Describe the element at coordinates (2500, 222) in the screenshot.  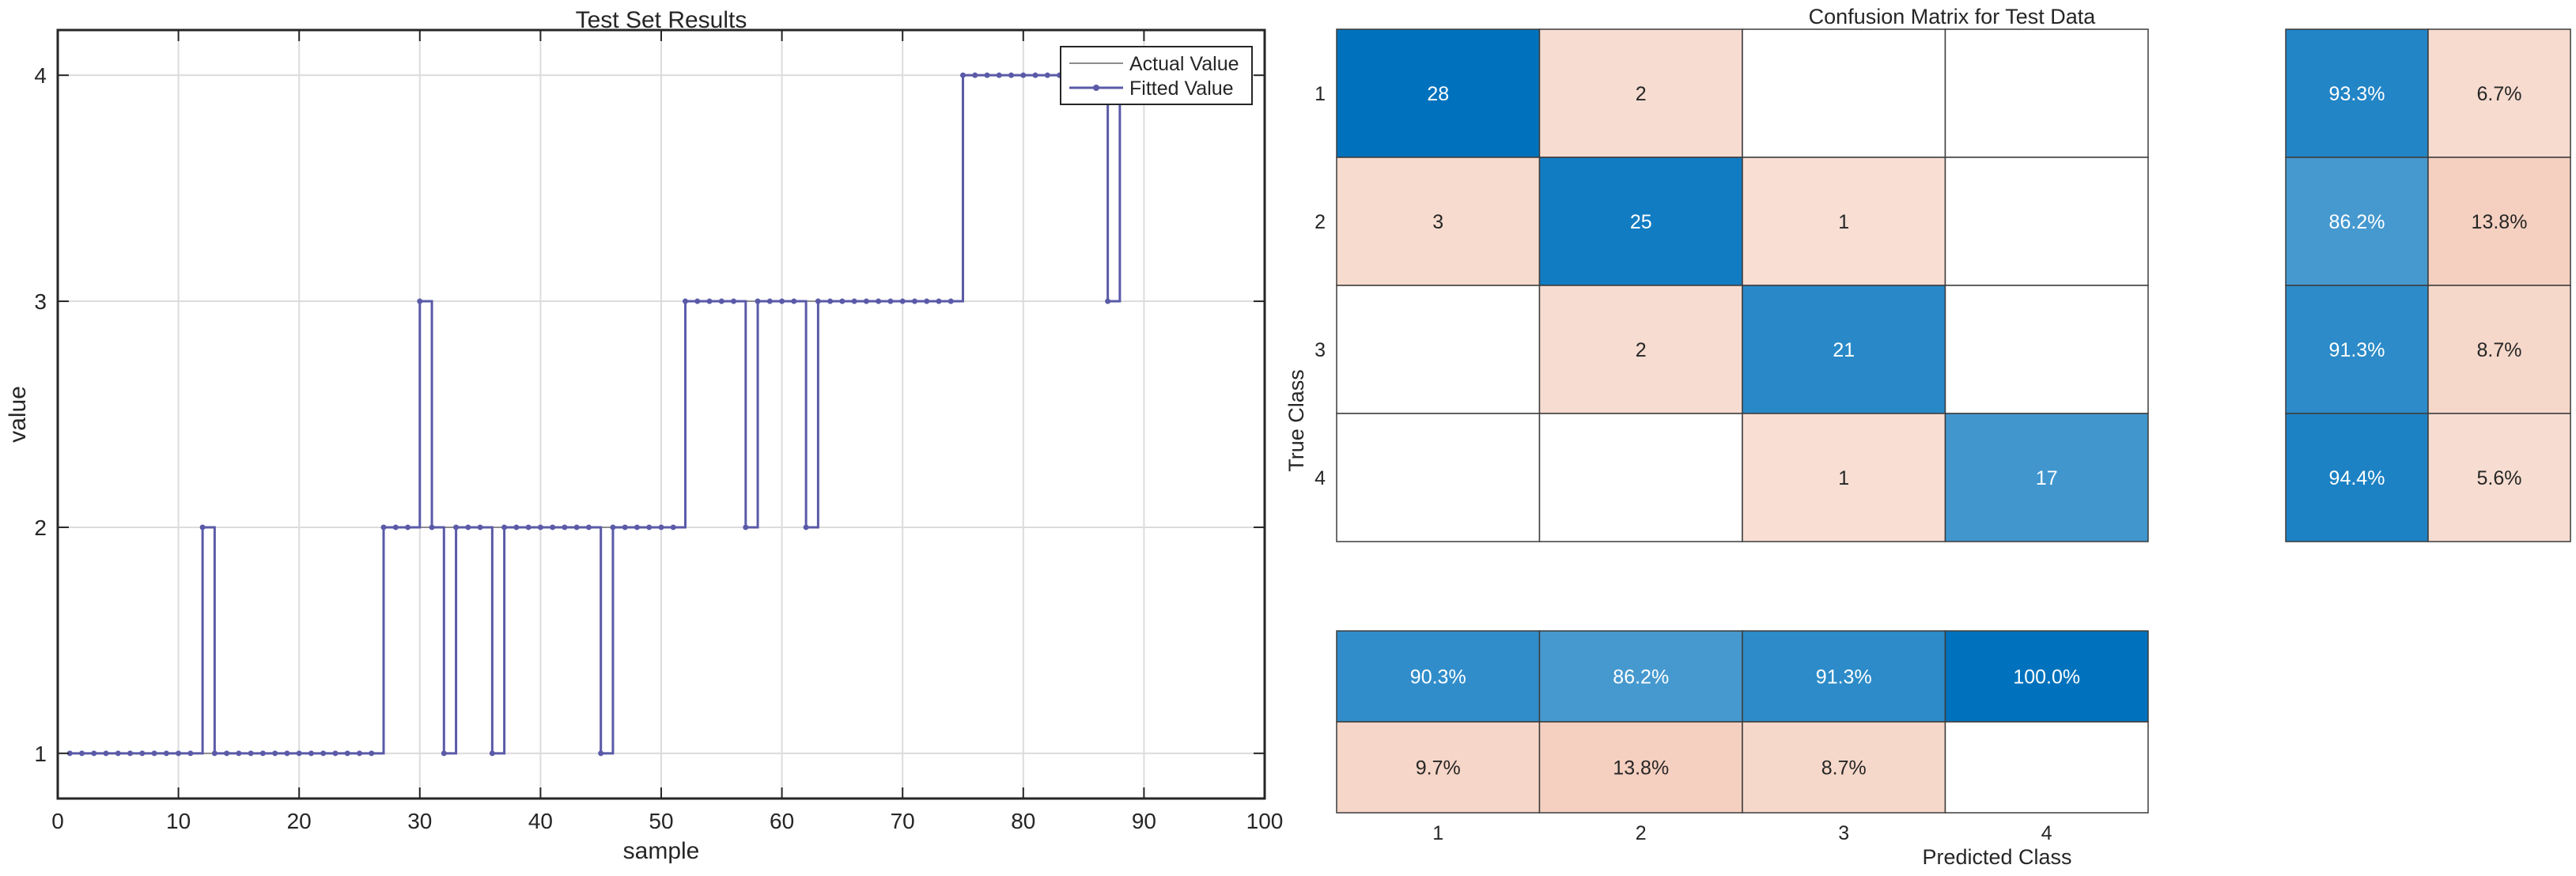
I see `row-summary-value: 13.8%` at that location.